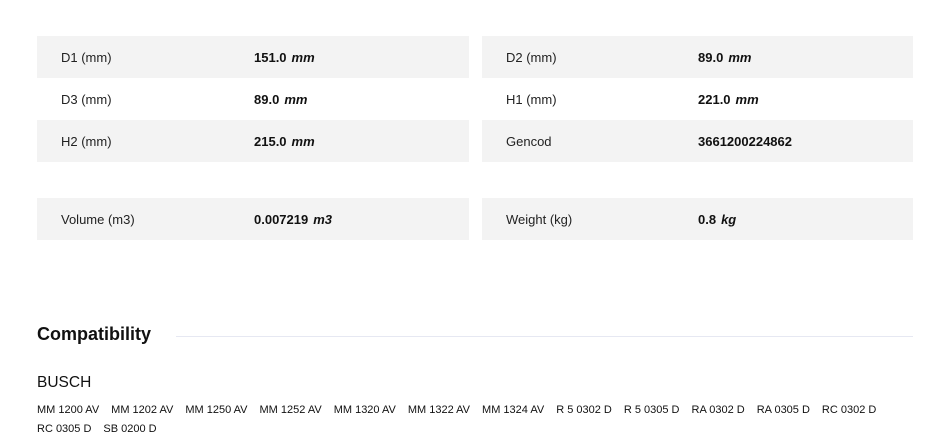 The width and height of the screenshot is (925, 442). I want to click on divider, so click(544, 336).